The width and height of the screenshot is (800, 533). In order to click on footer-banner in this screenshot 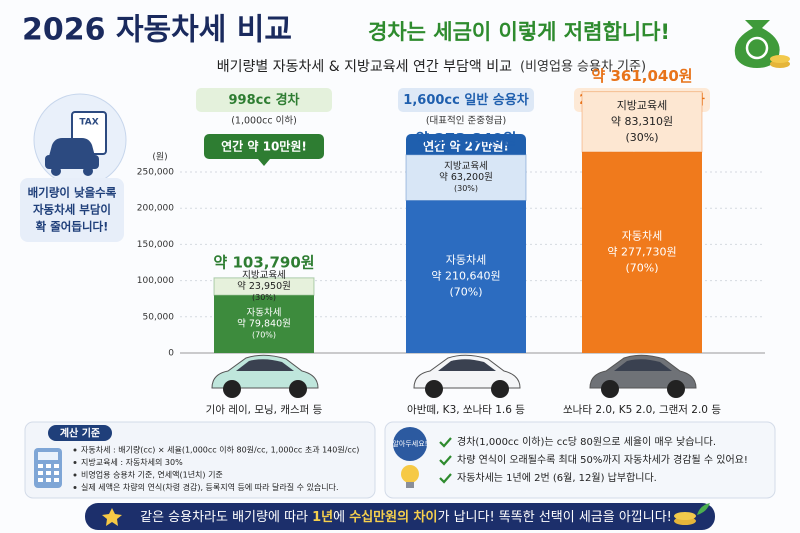, I will do `click(400, 516)`.